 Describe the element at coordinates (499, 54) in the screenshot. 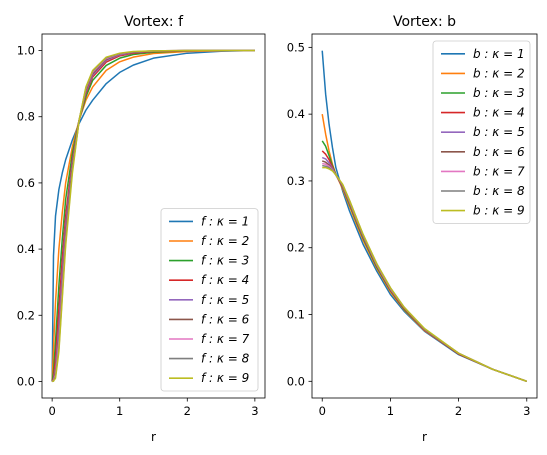

I see `legend-label: b : κ = 1` at that location.